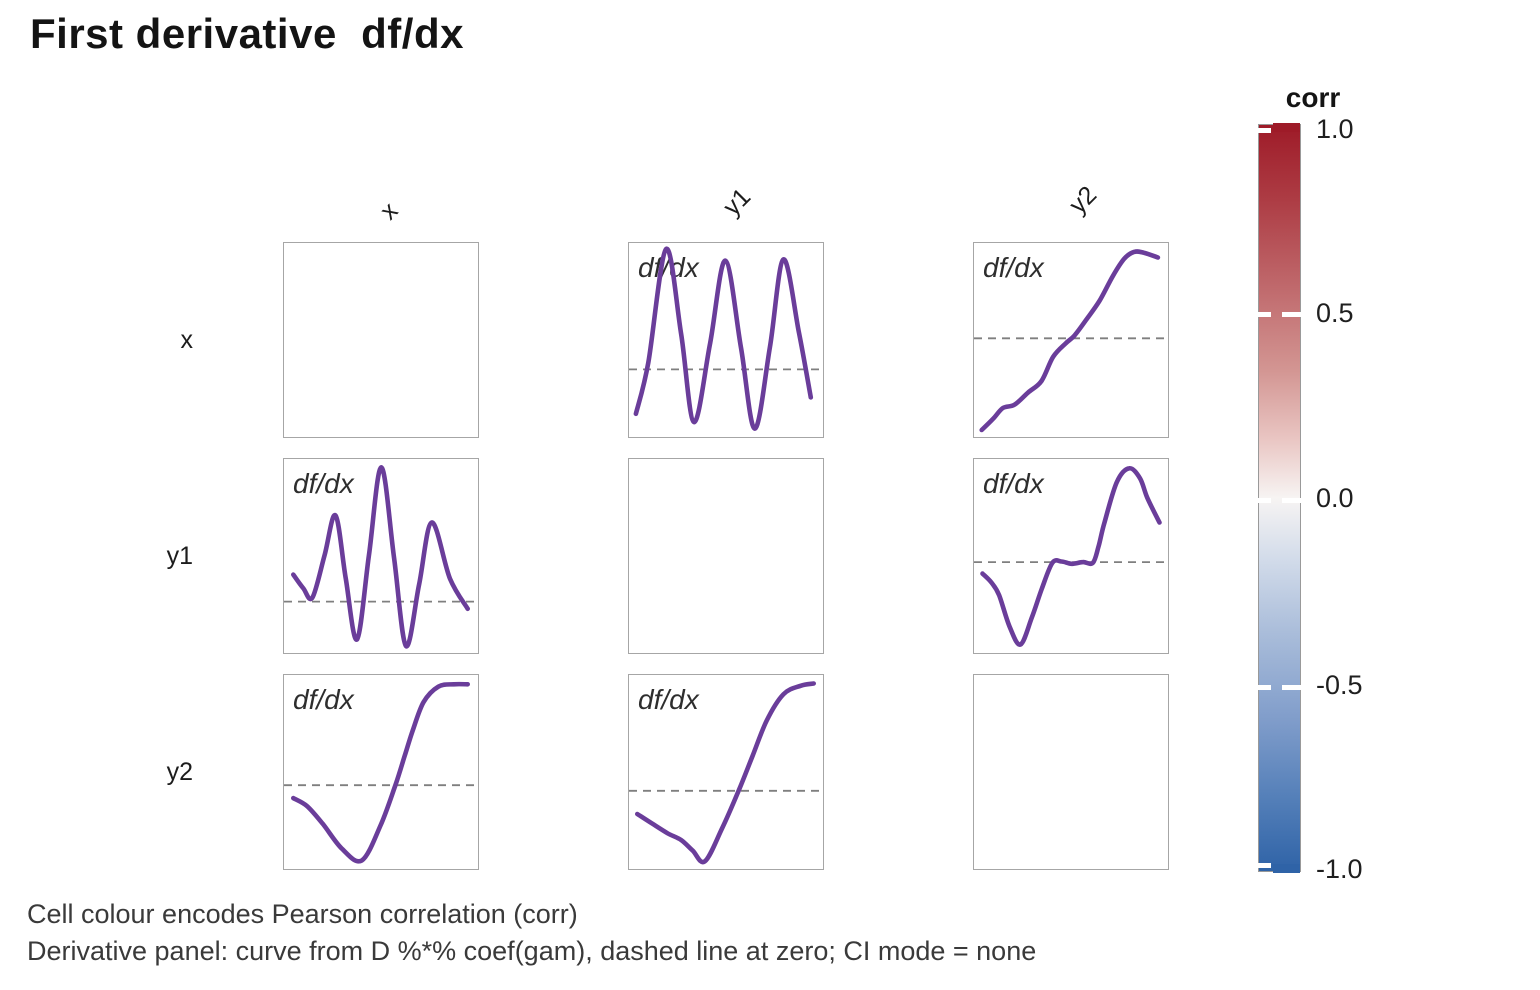 The height and width of the screenshot is (990, 1540). I want to click on colorbar-tick-label--1.0: -1.0, so click(1339, 869).